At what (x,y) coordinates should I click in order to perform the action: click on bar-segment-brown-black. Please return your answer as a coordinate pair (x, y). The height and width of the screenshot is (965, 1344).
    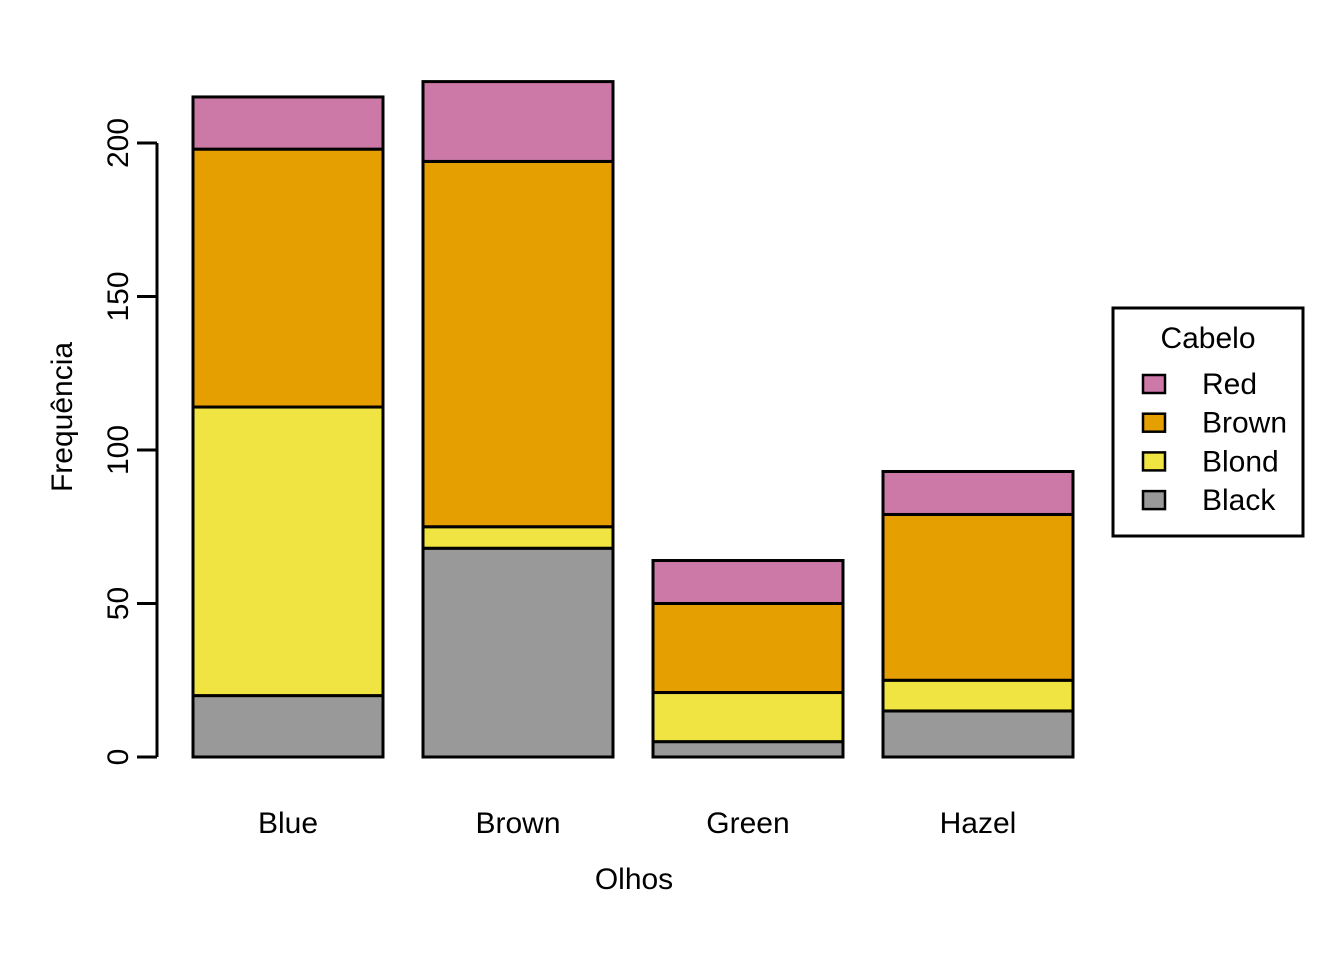
    Looking at the image, I should click on (518, 652).